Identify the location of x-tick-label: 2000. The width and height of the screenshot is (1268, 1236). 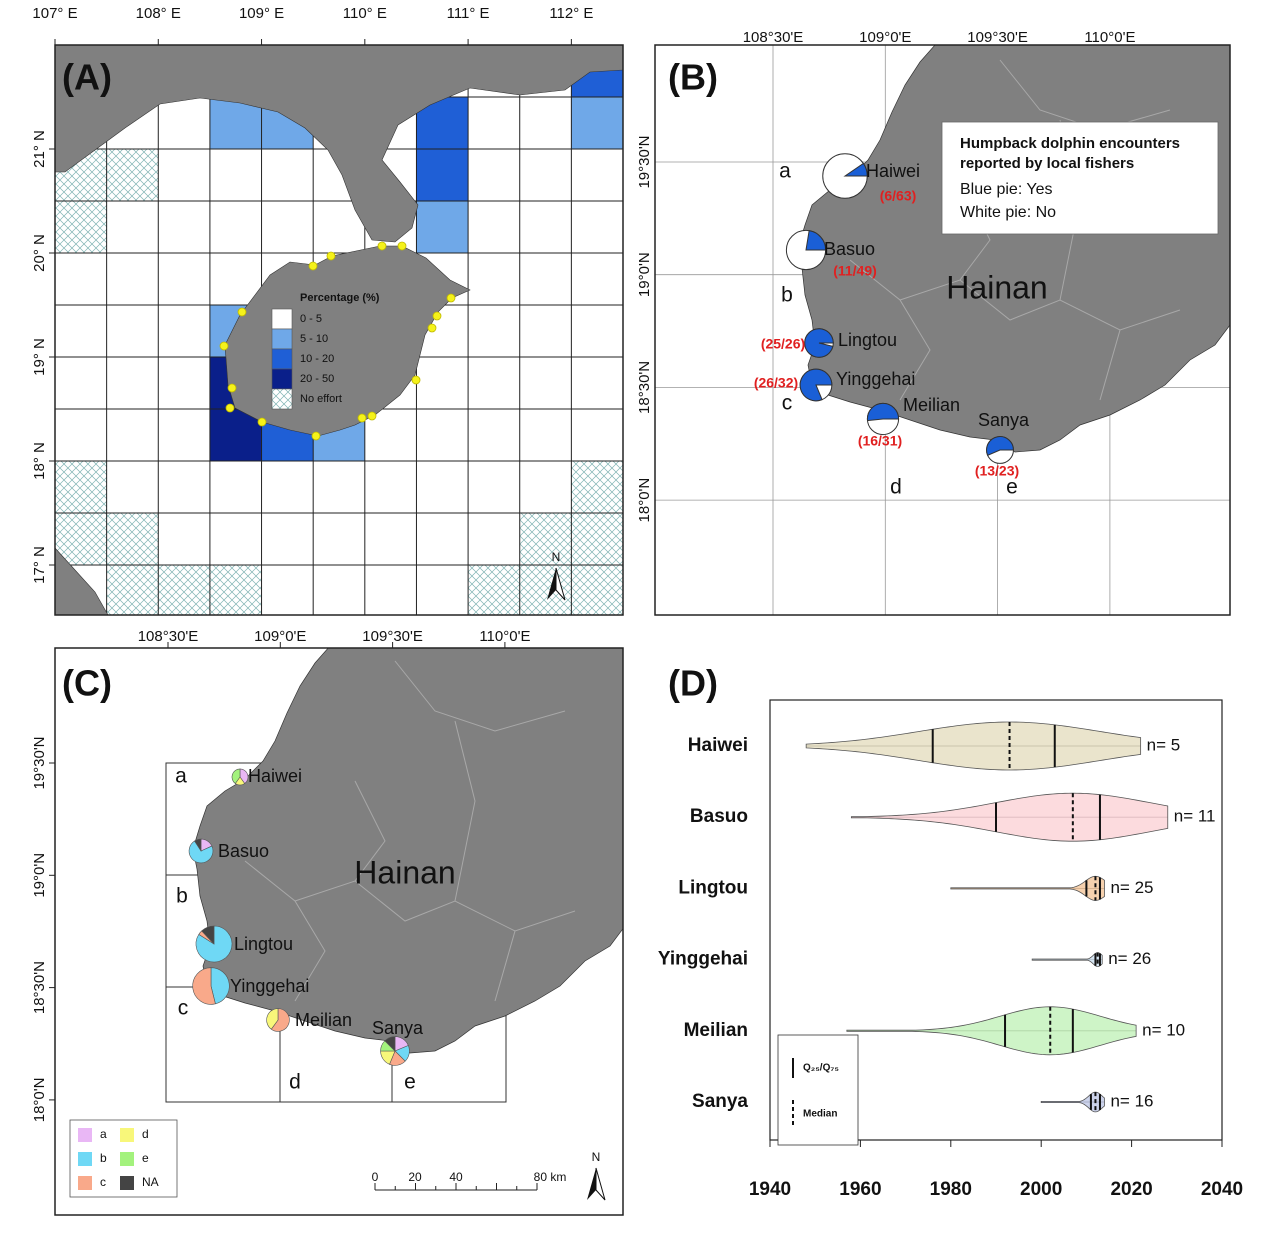
(1041, 1189).